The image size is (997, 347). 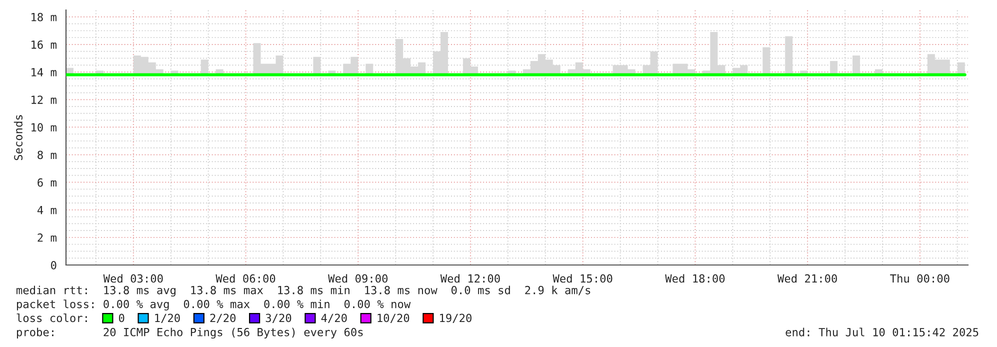 What do you see at coordinates (46, 210) in the screenshot?
I see `y-tick-label: 4 m` at bounding box center [46, 210].